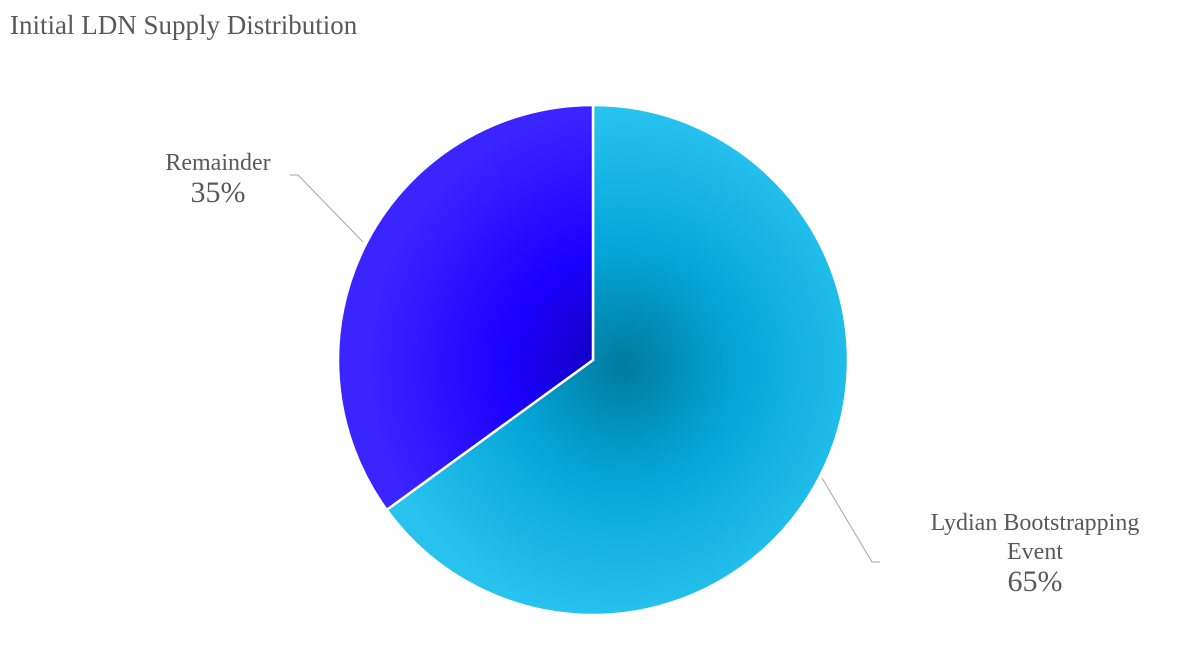 This screenshot has height=671, width=1188. I want to click on slice-label: Remainder, so click(217, 163).